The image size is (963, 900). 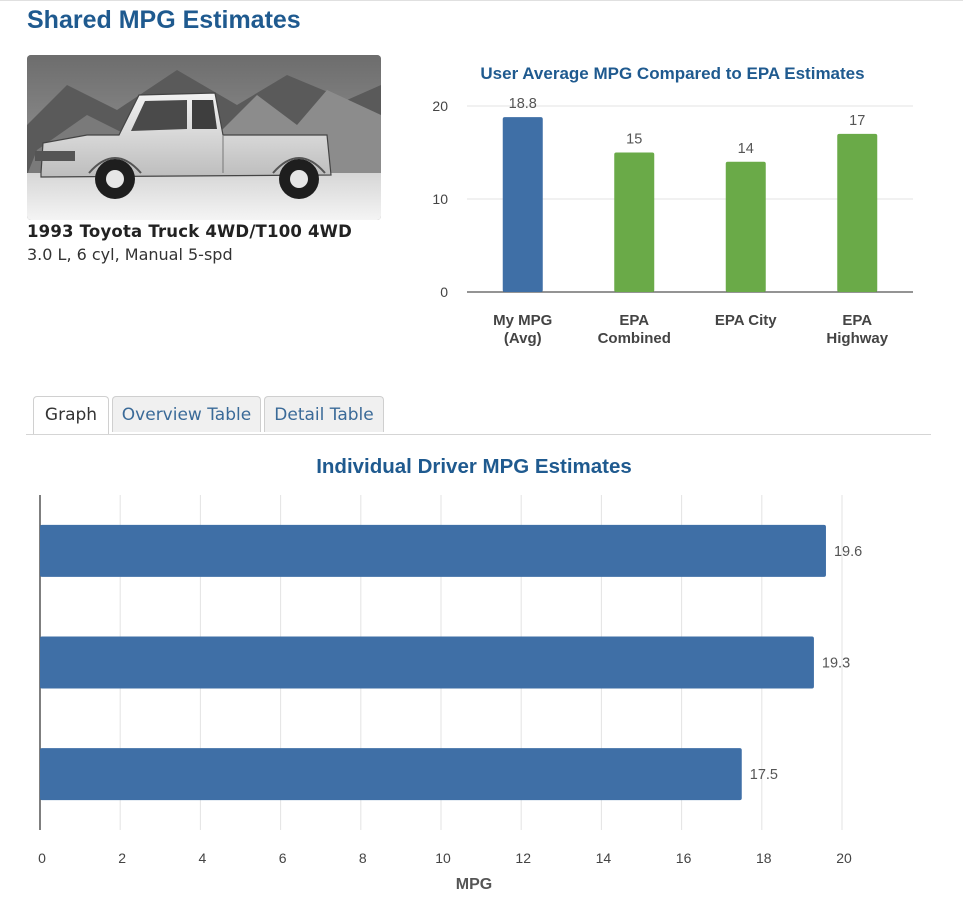 I want to click on bottom-x-tick-label: 20, so click(x=844, y=858).